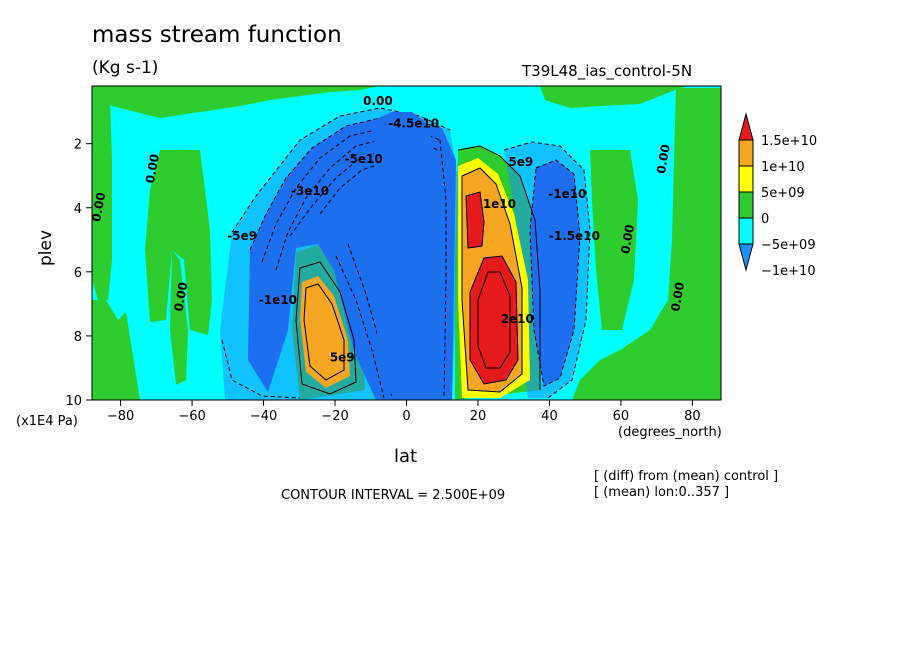 The width and height of the screenshot is (904, 654). I want to click on contour-label-0: 0.00, so click(378, 101).